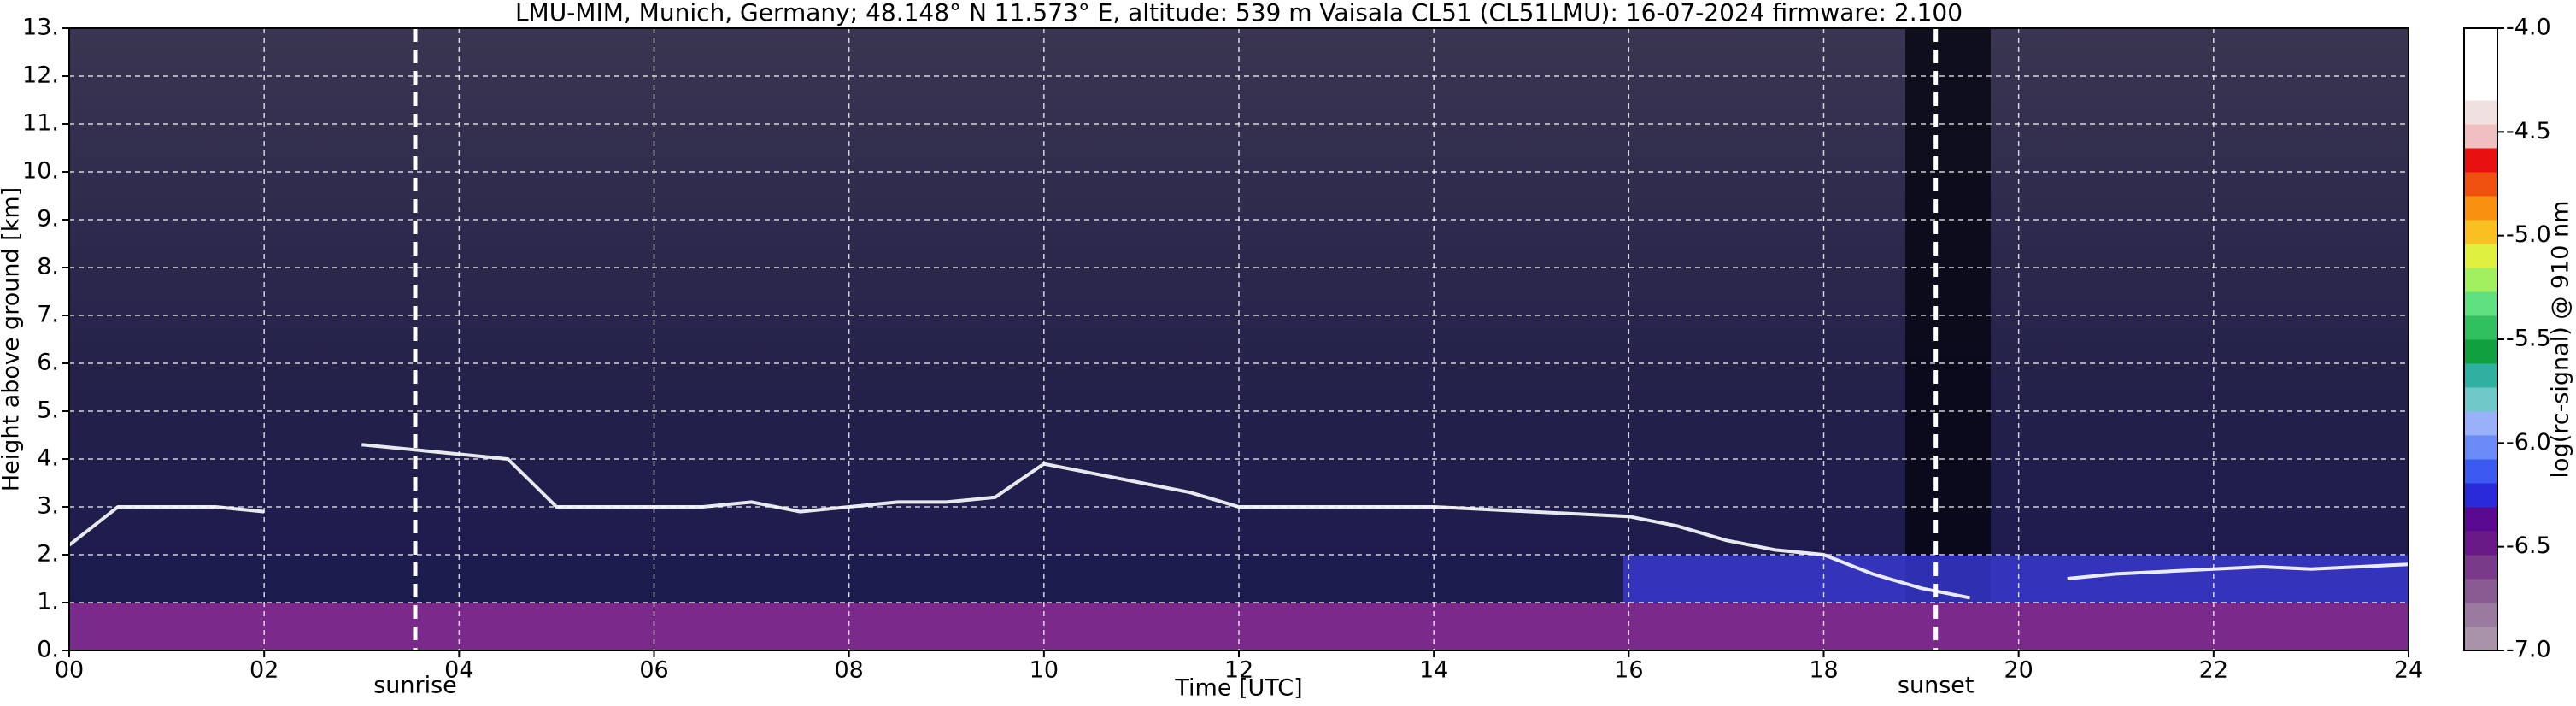 This screenshot has height=706, width=2576. I want to click on x-tick-label: 10, so click(1044, 670).